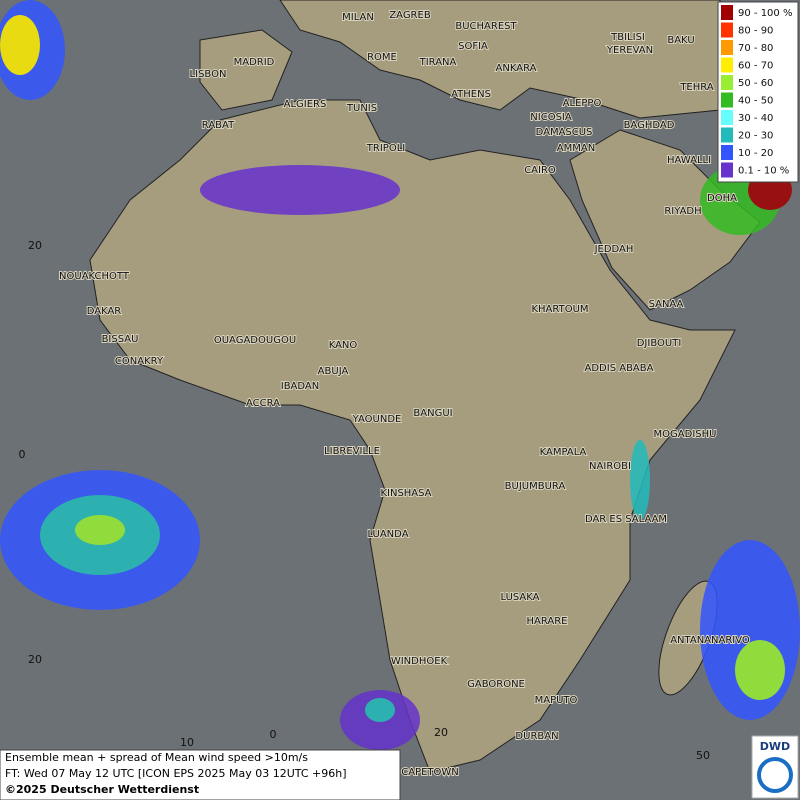 Image resolution: width=800 pixels, height=800 pixels. What do you see at coordinates (666, 304) in the screenshot?
I see `city-label: SANAA` at bounding box center [666, 304].